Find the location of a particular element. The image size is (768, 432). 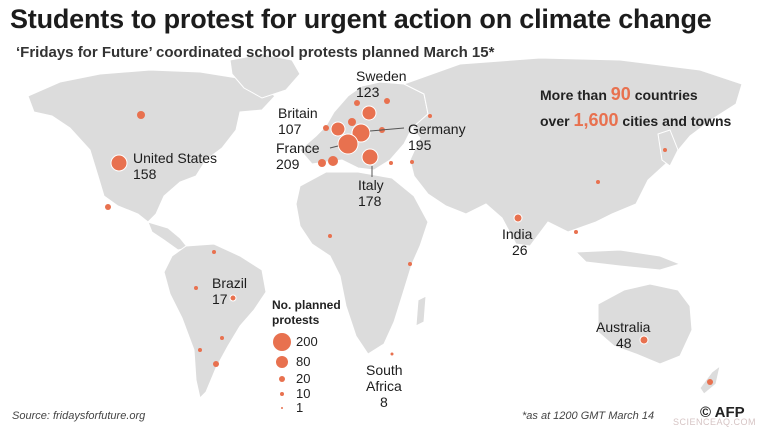

south-africa-name-2: Africa is located at coordinates (384, 386).